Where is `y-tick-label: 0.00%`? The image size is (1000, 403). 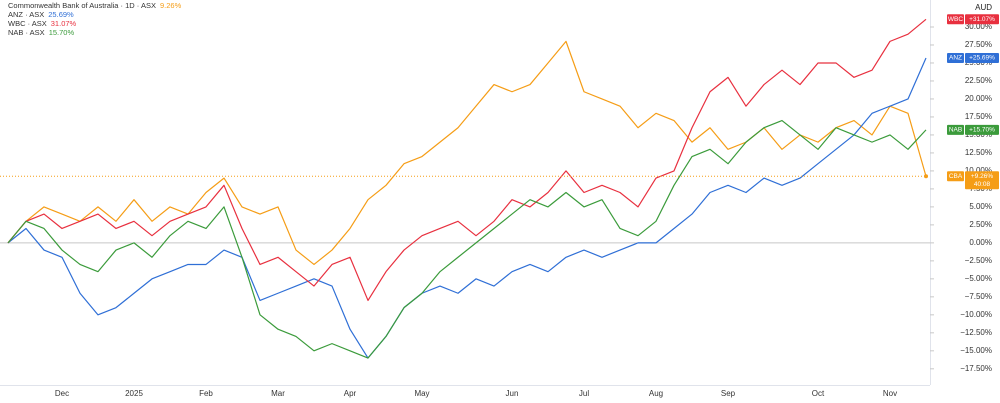
y-tick-label: 0.00% is located at coordinates (980, 242).